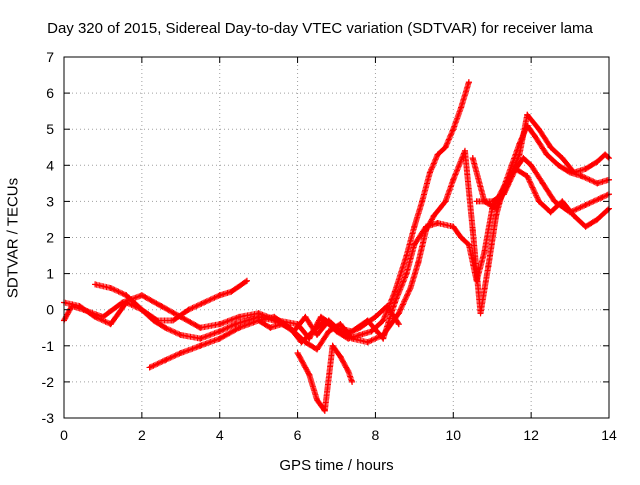  Describe the element at coordinates (50, 238) in the screenshot. I see `y-tick-label: 2` at that location.